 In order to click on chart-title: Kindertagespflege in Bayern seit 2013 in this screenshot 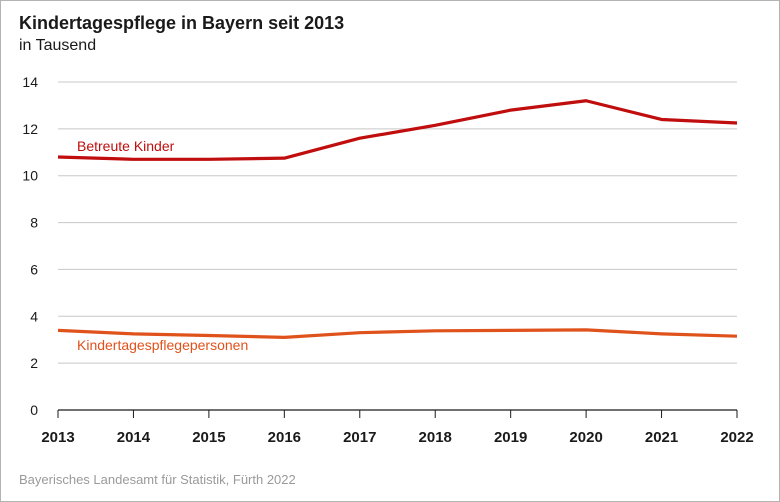, I will do `click(182, 23)`.